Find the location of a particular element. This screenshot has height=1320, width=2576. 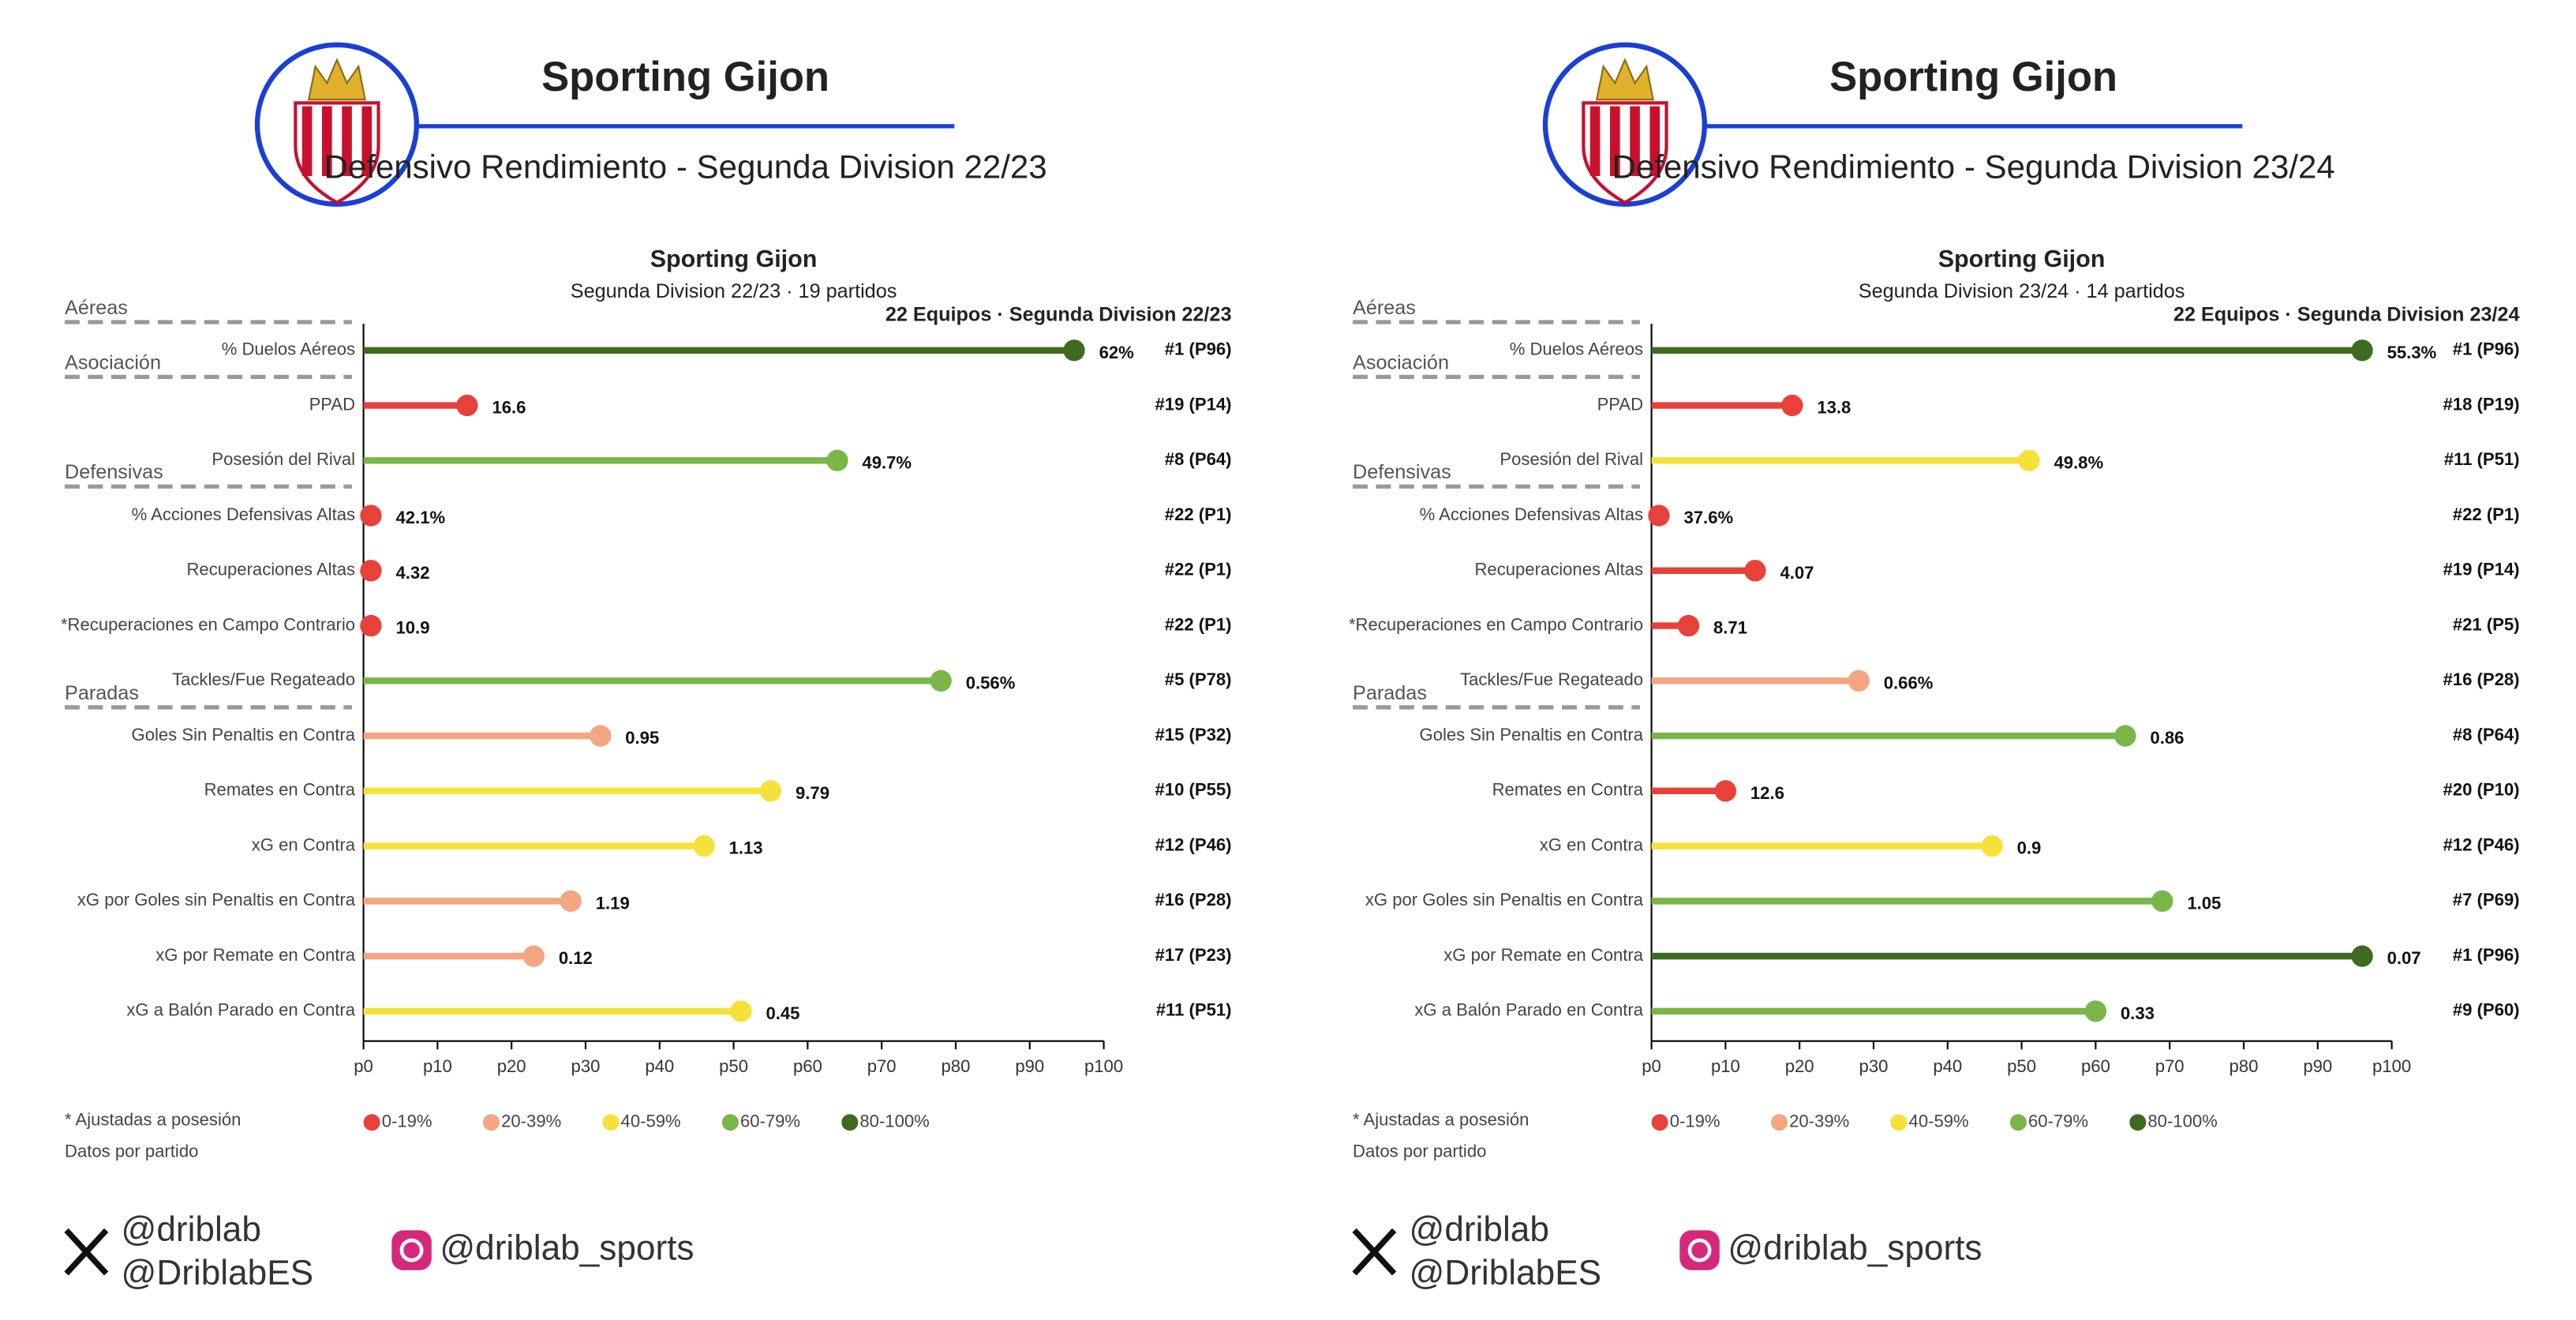

metric-label: 49.8% is located at coordinates (2078, 462).